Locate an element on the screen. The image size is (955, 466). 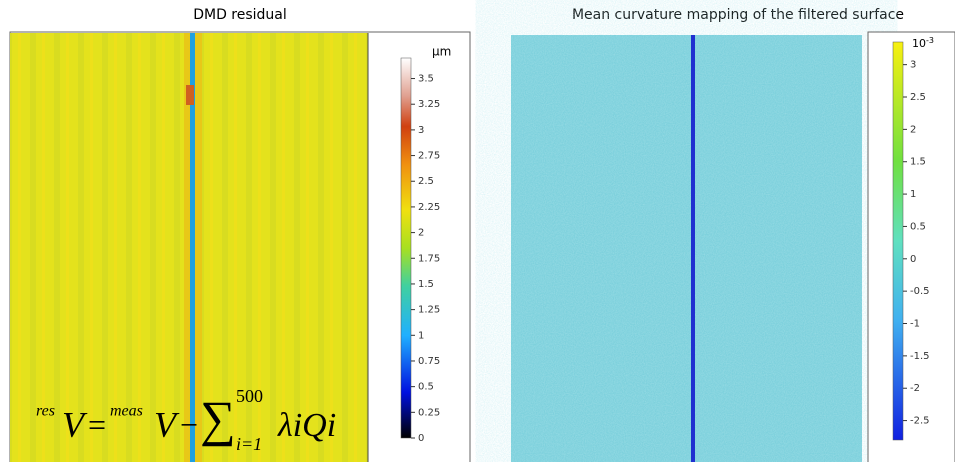
formula-part: res is located at coordinates (45, 411).